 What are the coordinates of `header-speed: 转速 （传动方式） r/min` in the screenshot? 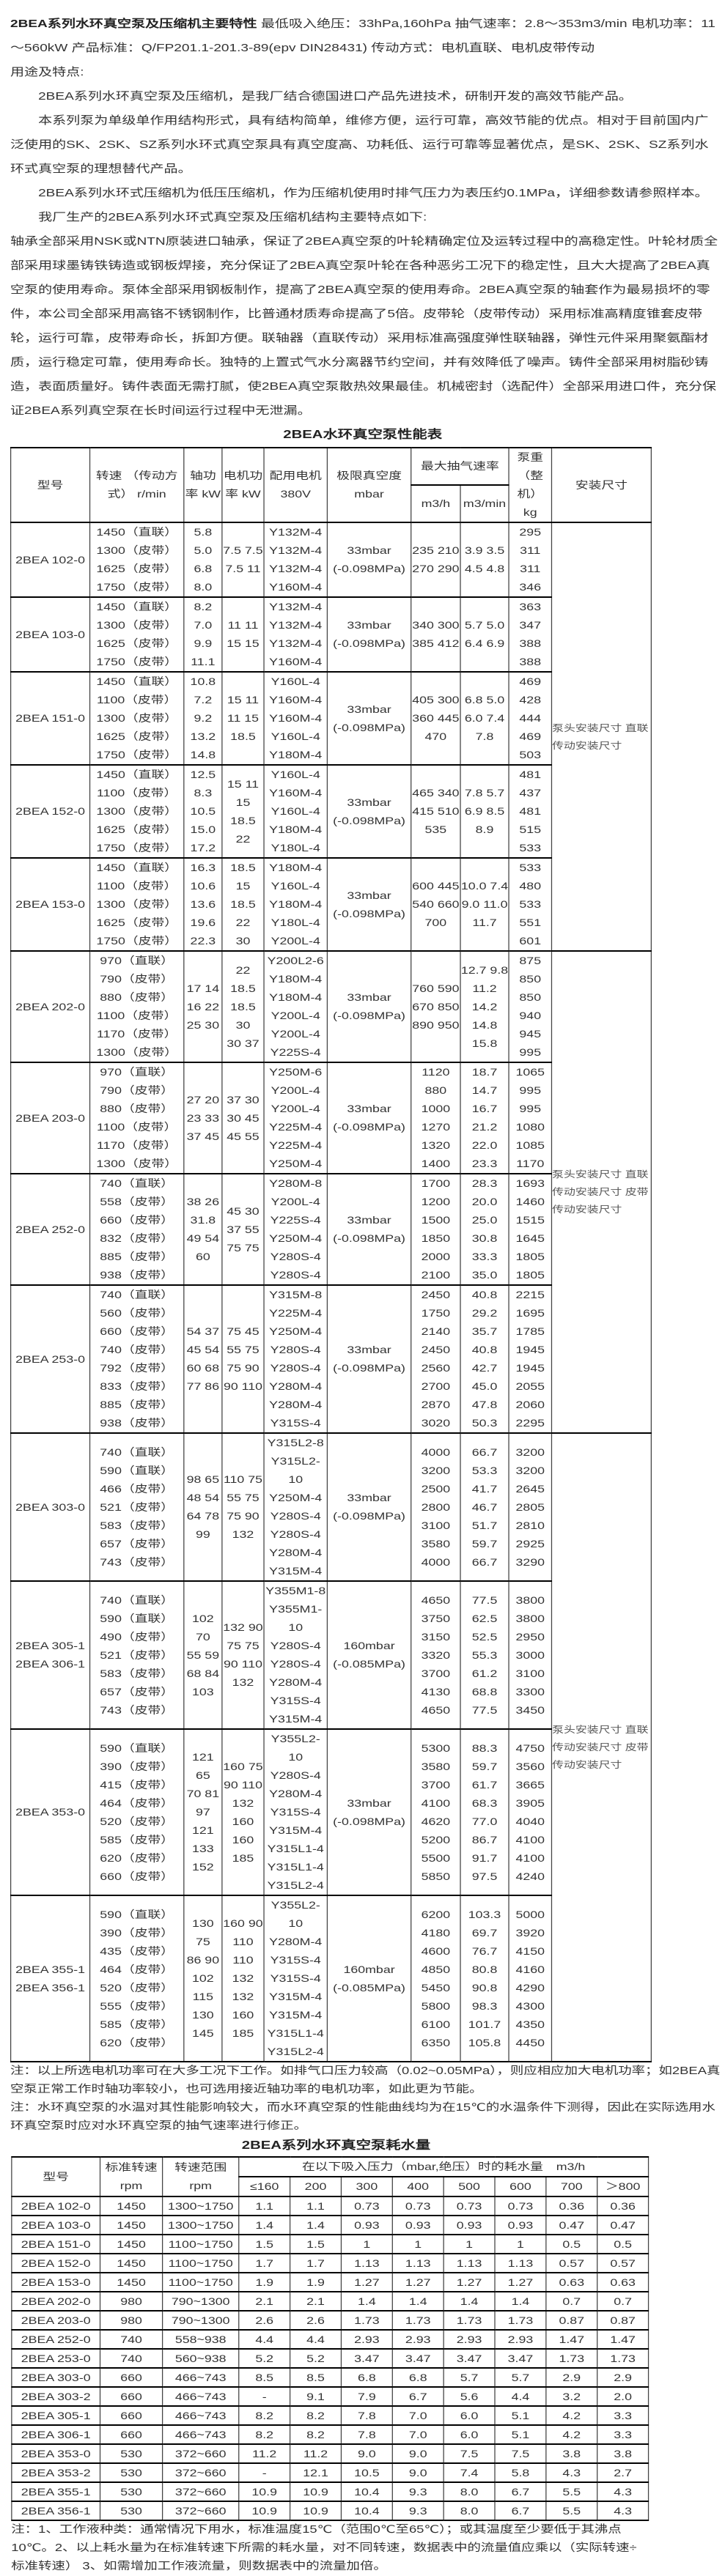 It's located at (137, 485).